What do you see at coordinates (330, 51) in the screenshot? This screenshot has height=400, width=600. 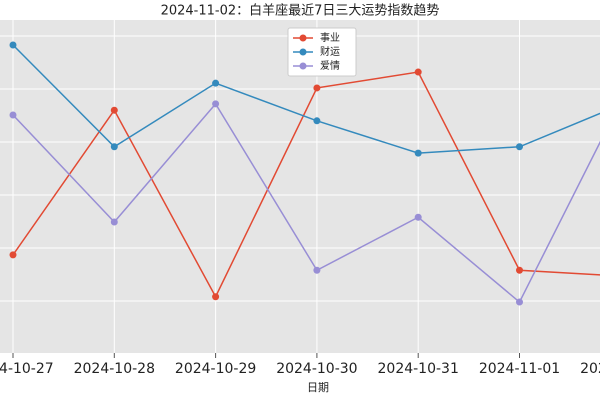 I see `legend-label: 财运` at bounding box center [330, 51].